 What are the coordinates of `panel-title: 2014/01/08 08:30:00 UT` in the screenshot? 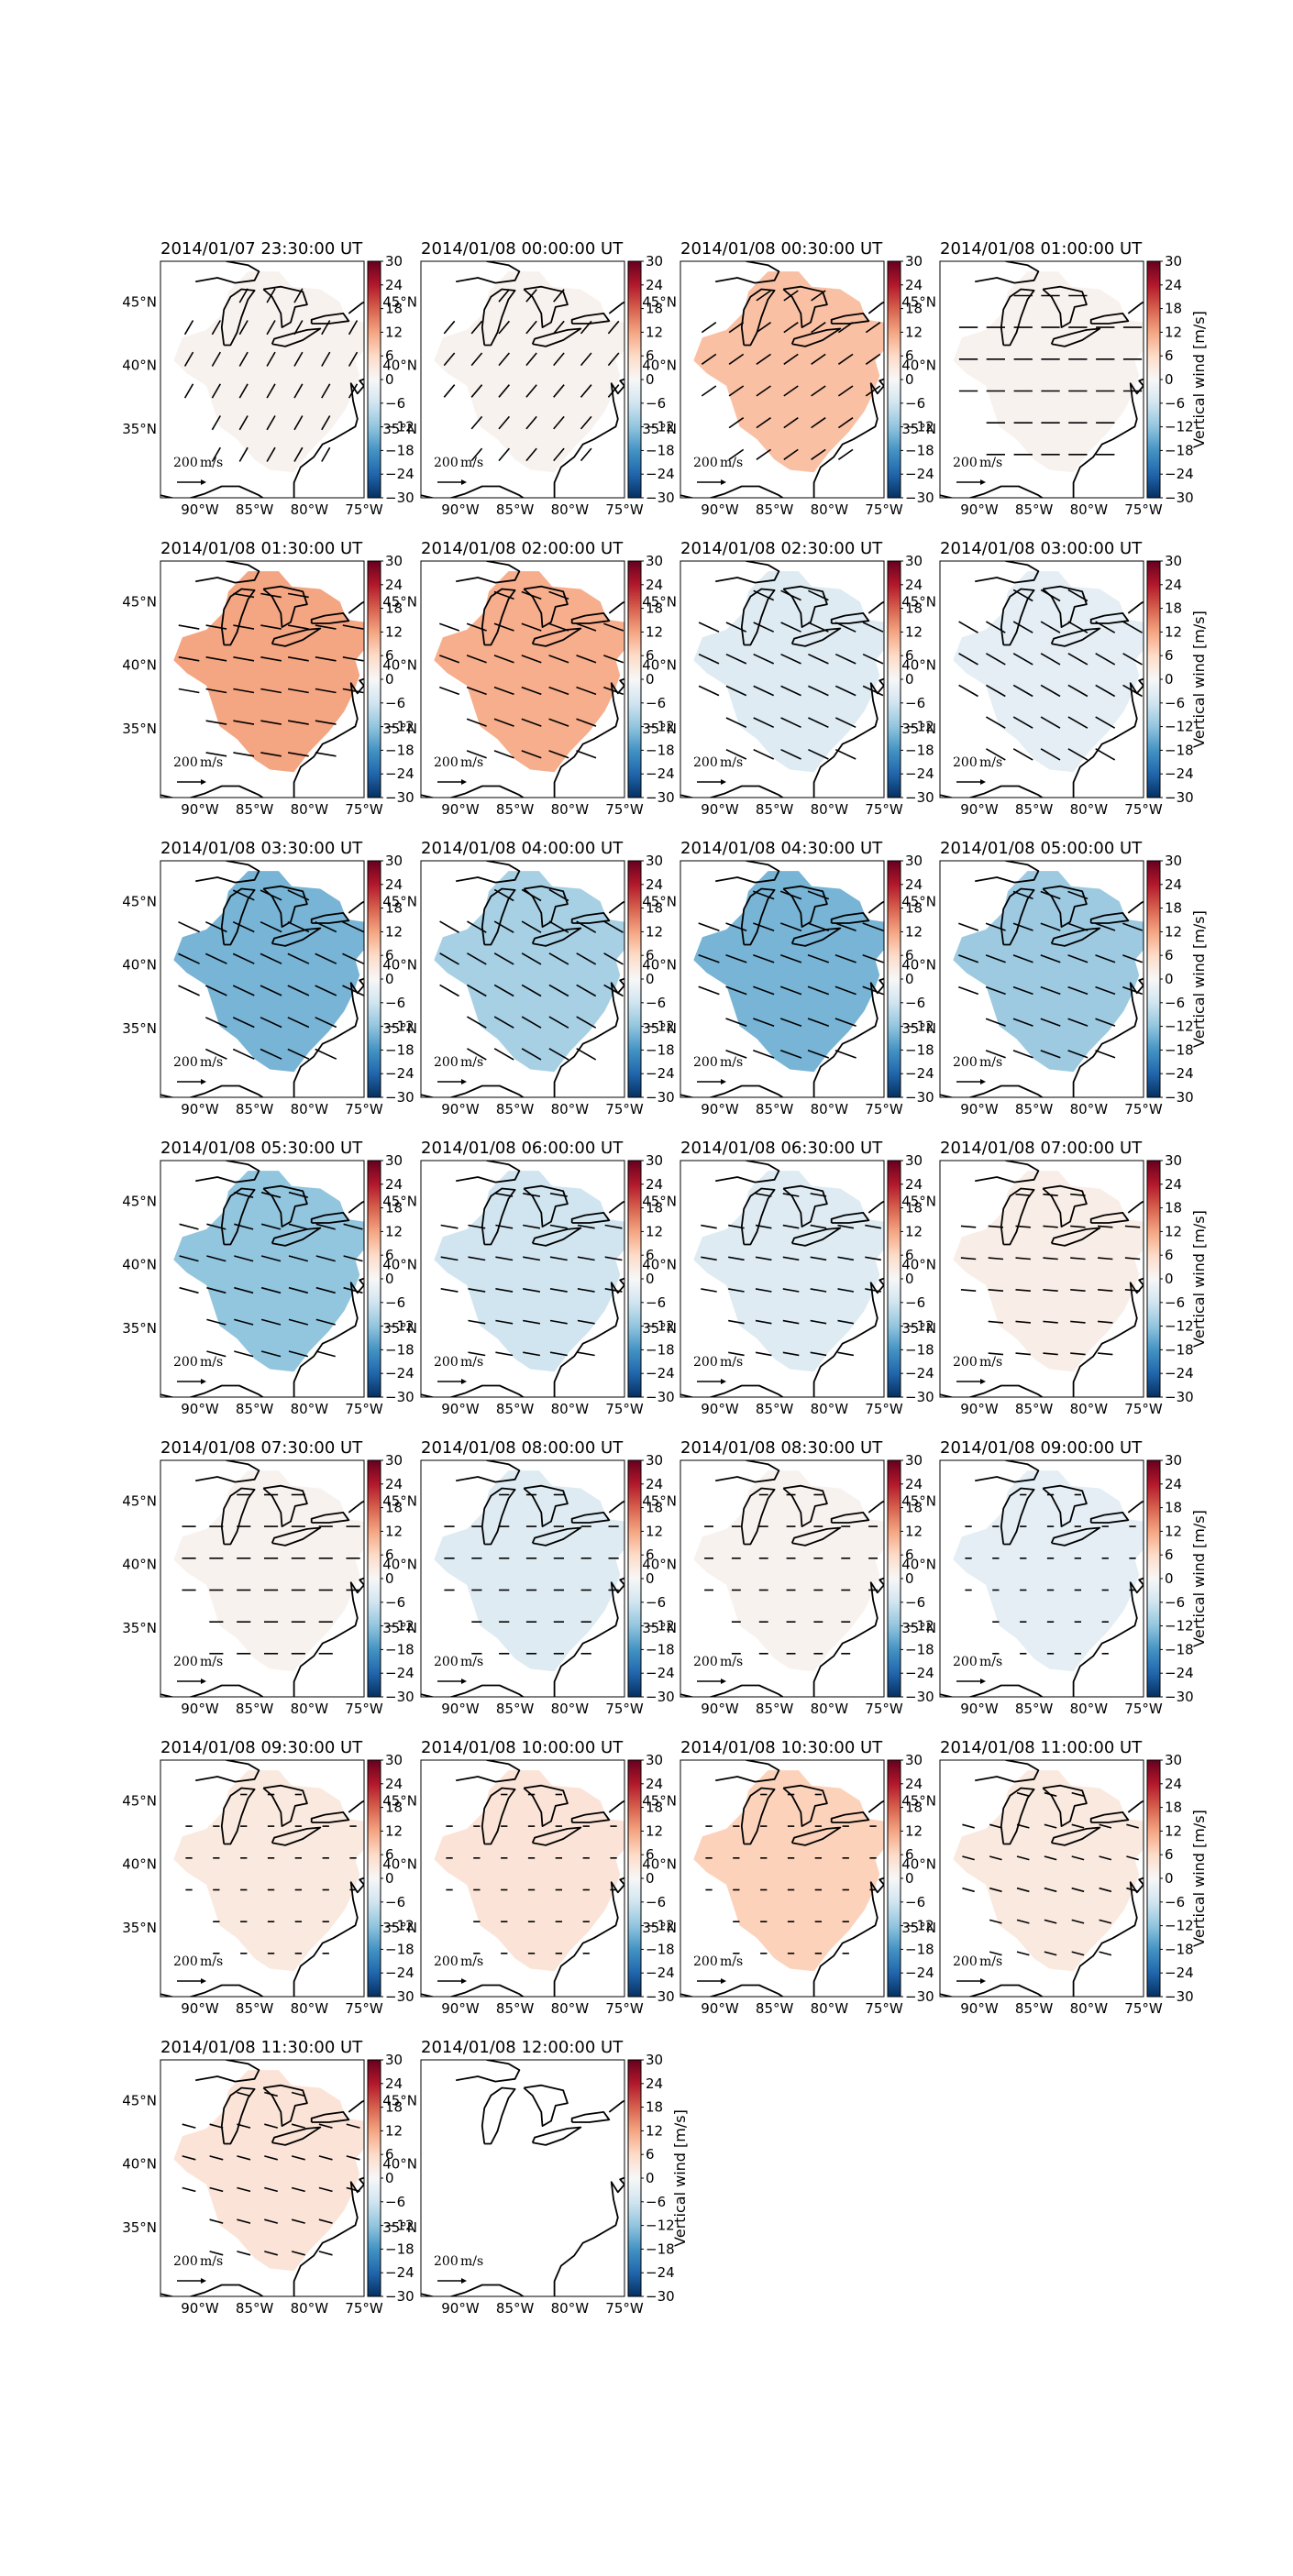 It's located at (781, 1448).